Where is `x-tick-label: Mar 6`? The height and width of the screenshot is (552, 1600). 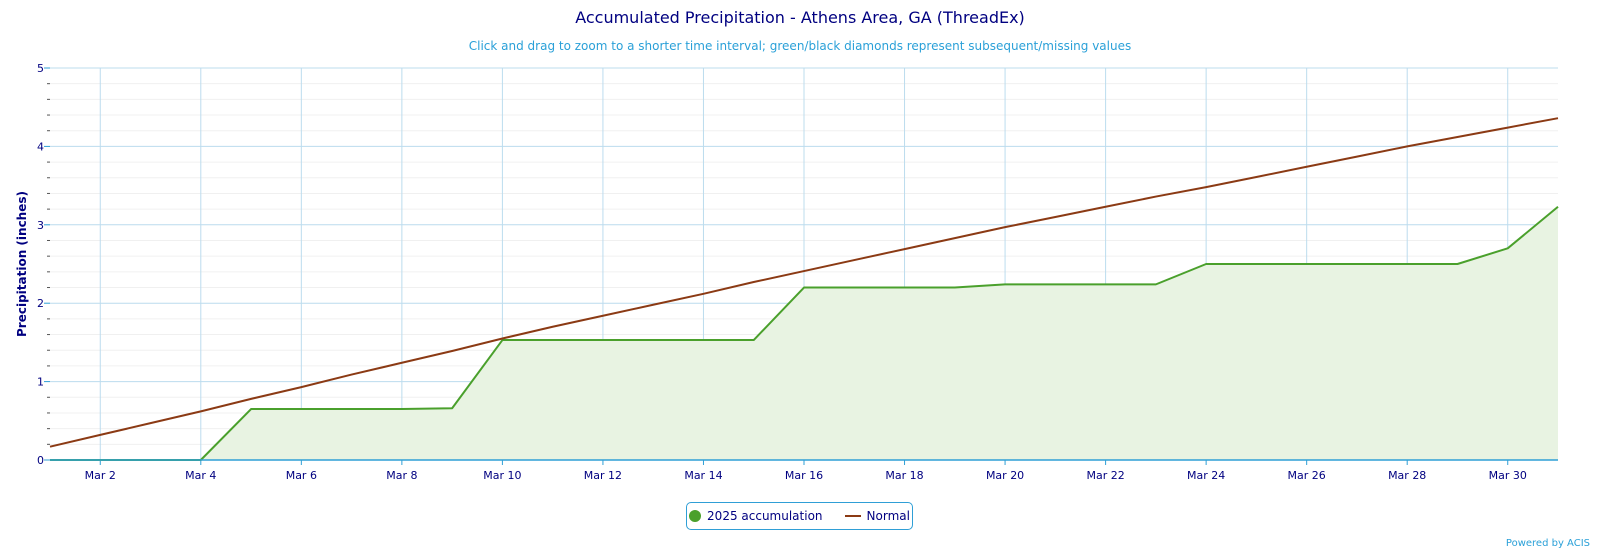 x-tick-label: Mar 6 is located at coordinates (301, 475).